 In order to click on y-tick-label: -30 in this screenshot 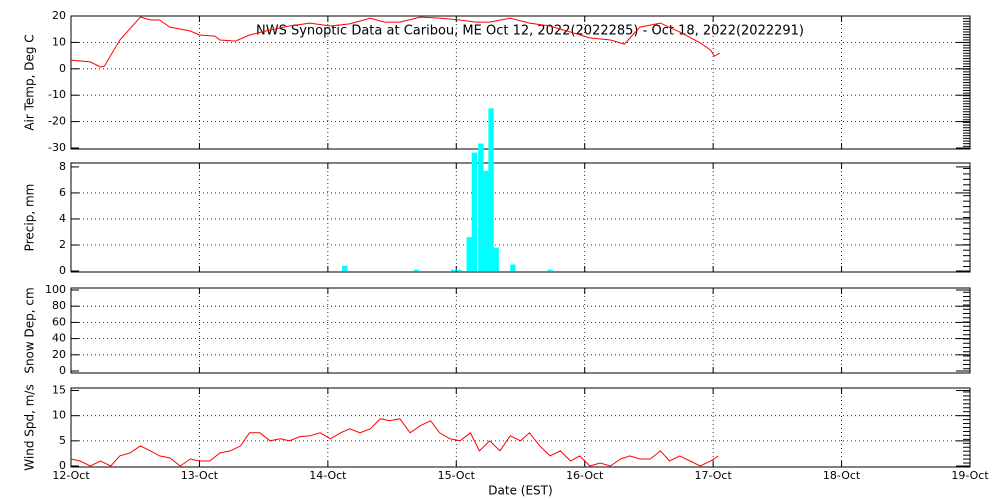, I will do `click(57, 147)`.